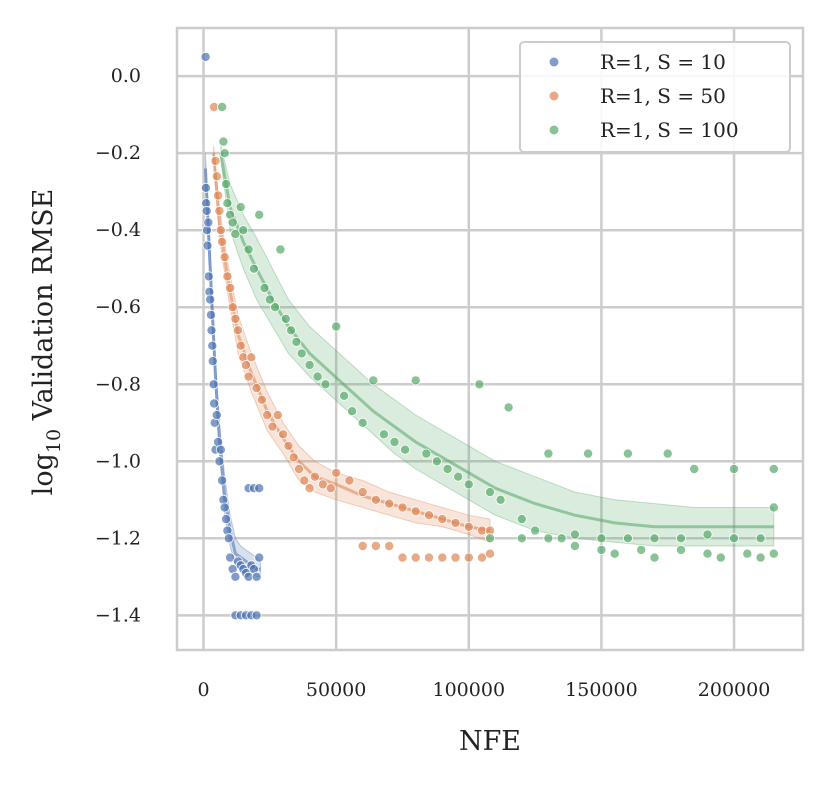 This screenshot has width=832, height=785. I want to click on y-axis-title: log10 Validation RMSE, so click(46, 342).